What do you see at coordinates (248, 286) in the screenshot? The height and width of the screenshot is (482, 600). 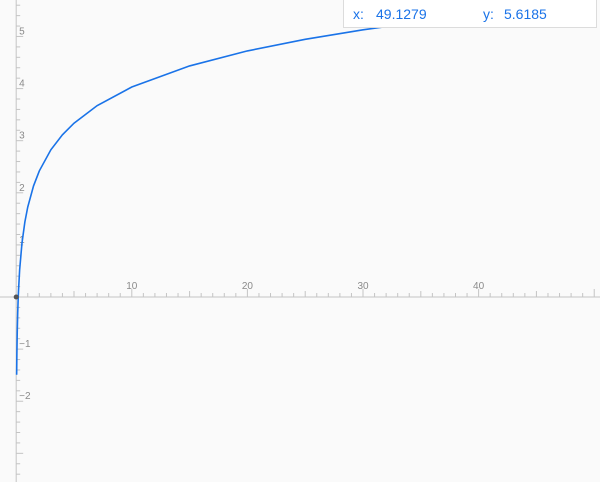 I see `x-tick-label: 20` at bounding box center [248, 286].